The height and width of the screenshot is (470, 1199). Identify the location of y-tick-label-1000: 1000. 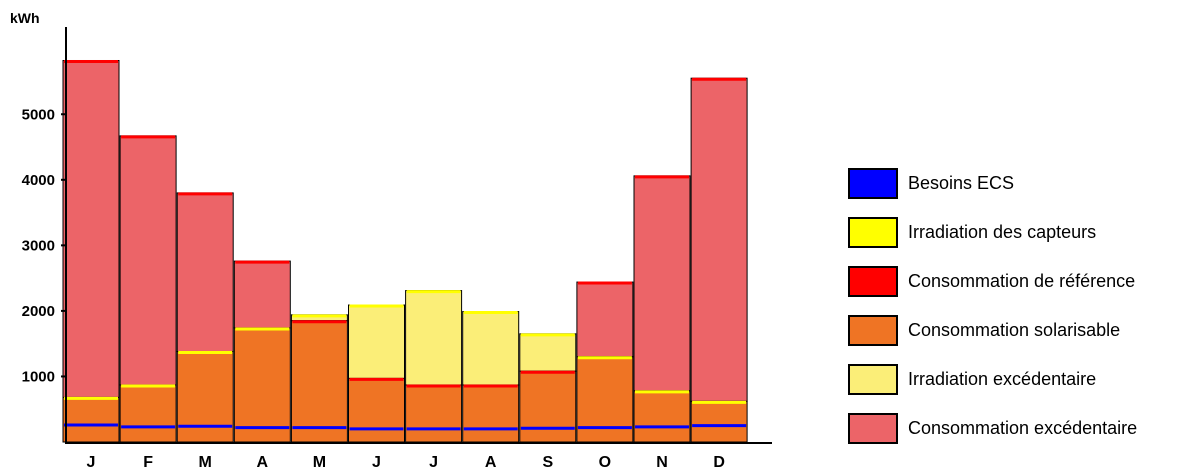
(38, 376).